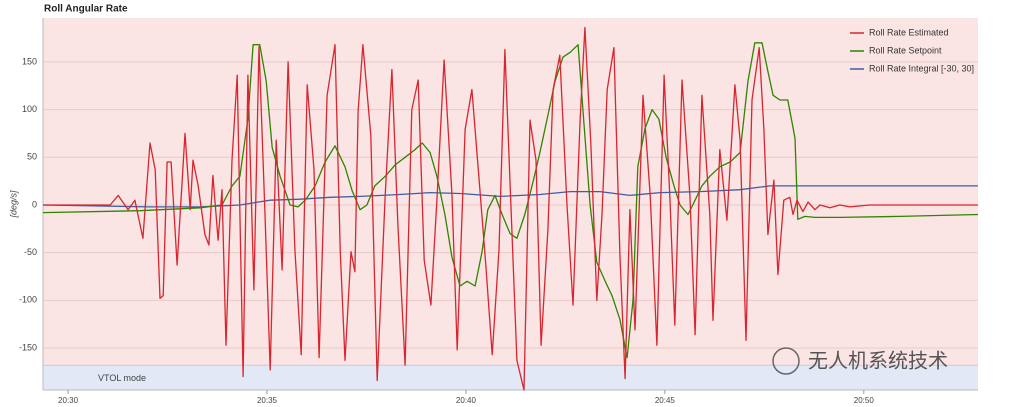 The height and width of the screenshot is (407, 1018). What do you see at coordinates (510, 196) in the screenshot?
I see `series-line` at bounding box center [510, 196].